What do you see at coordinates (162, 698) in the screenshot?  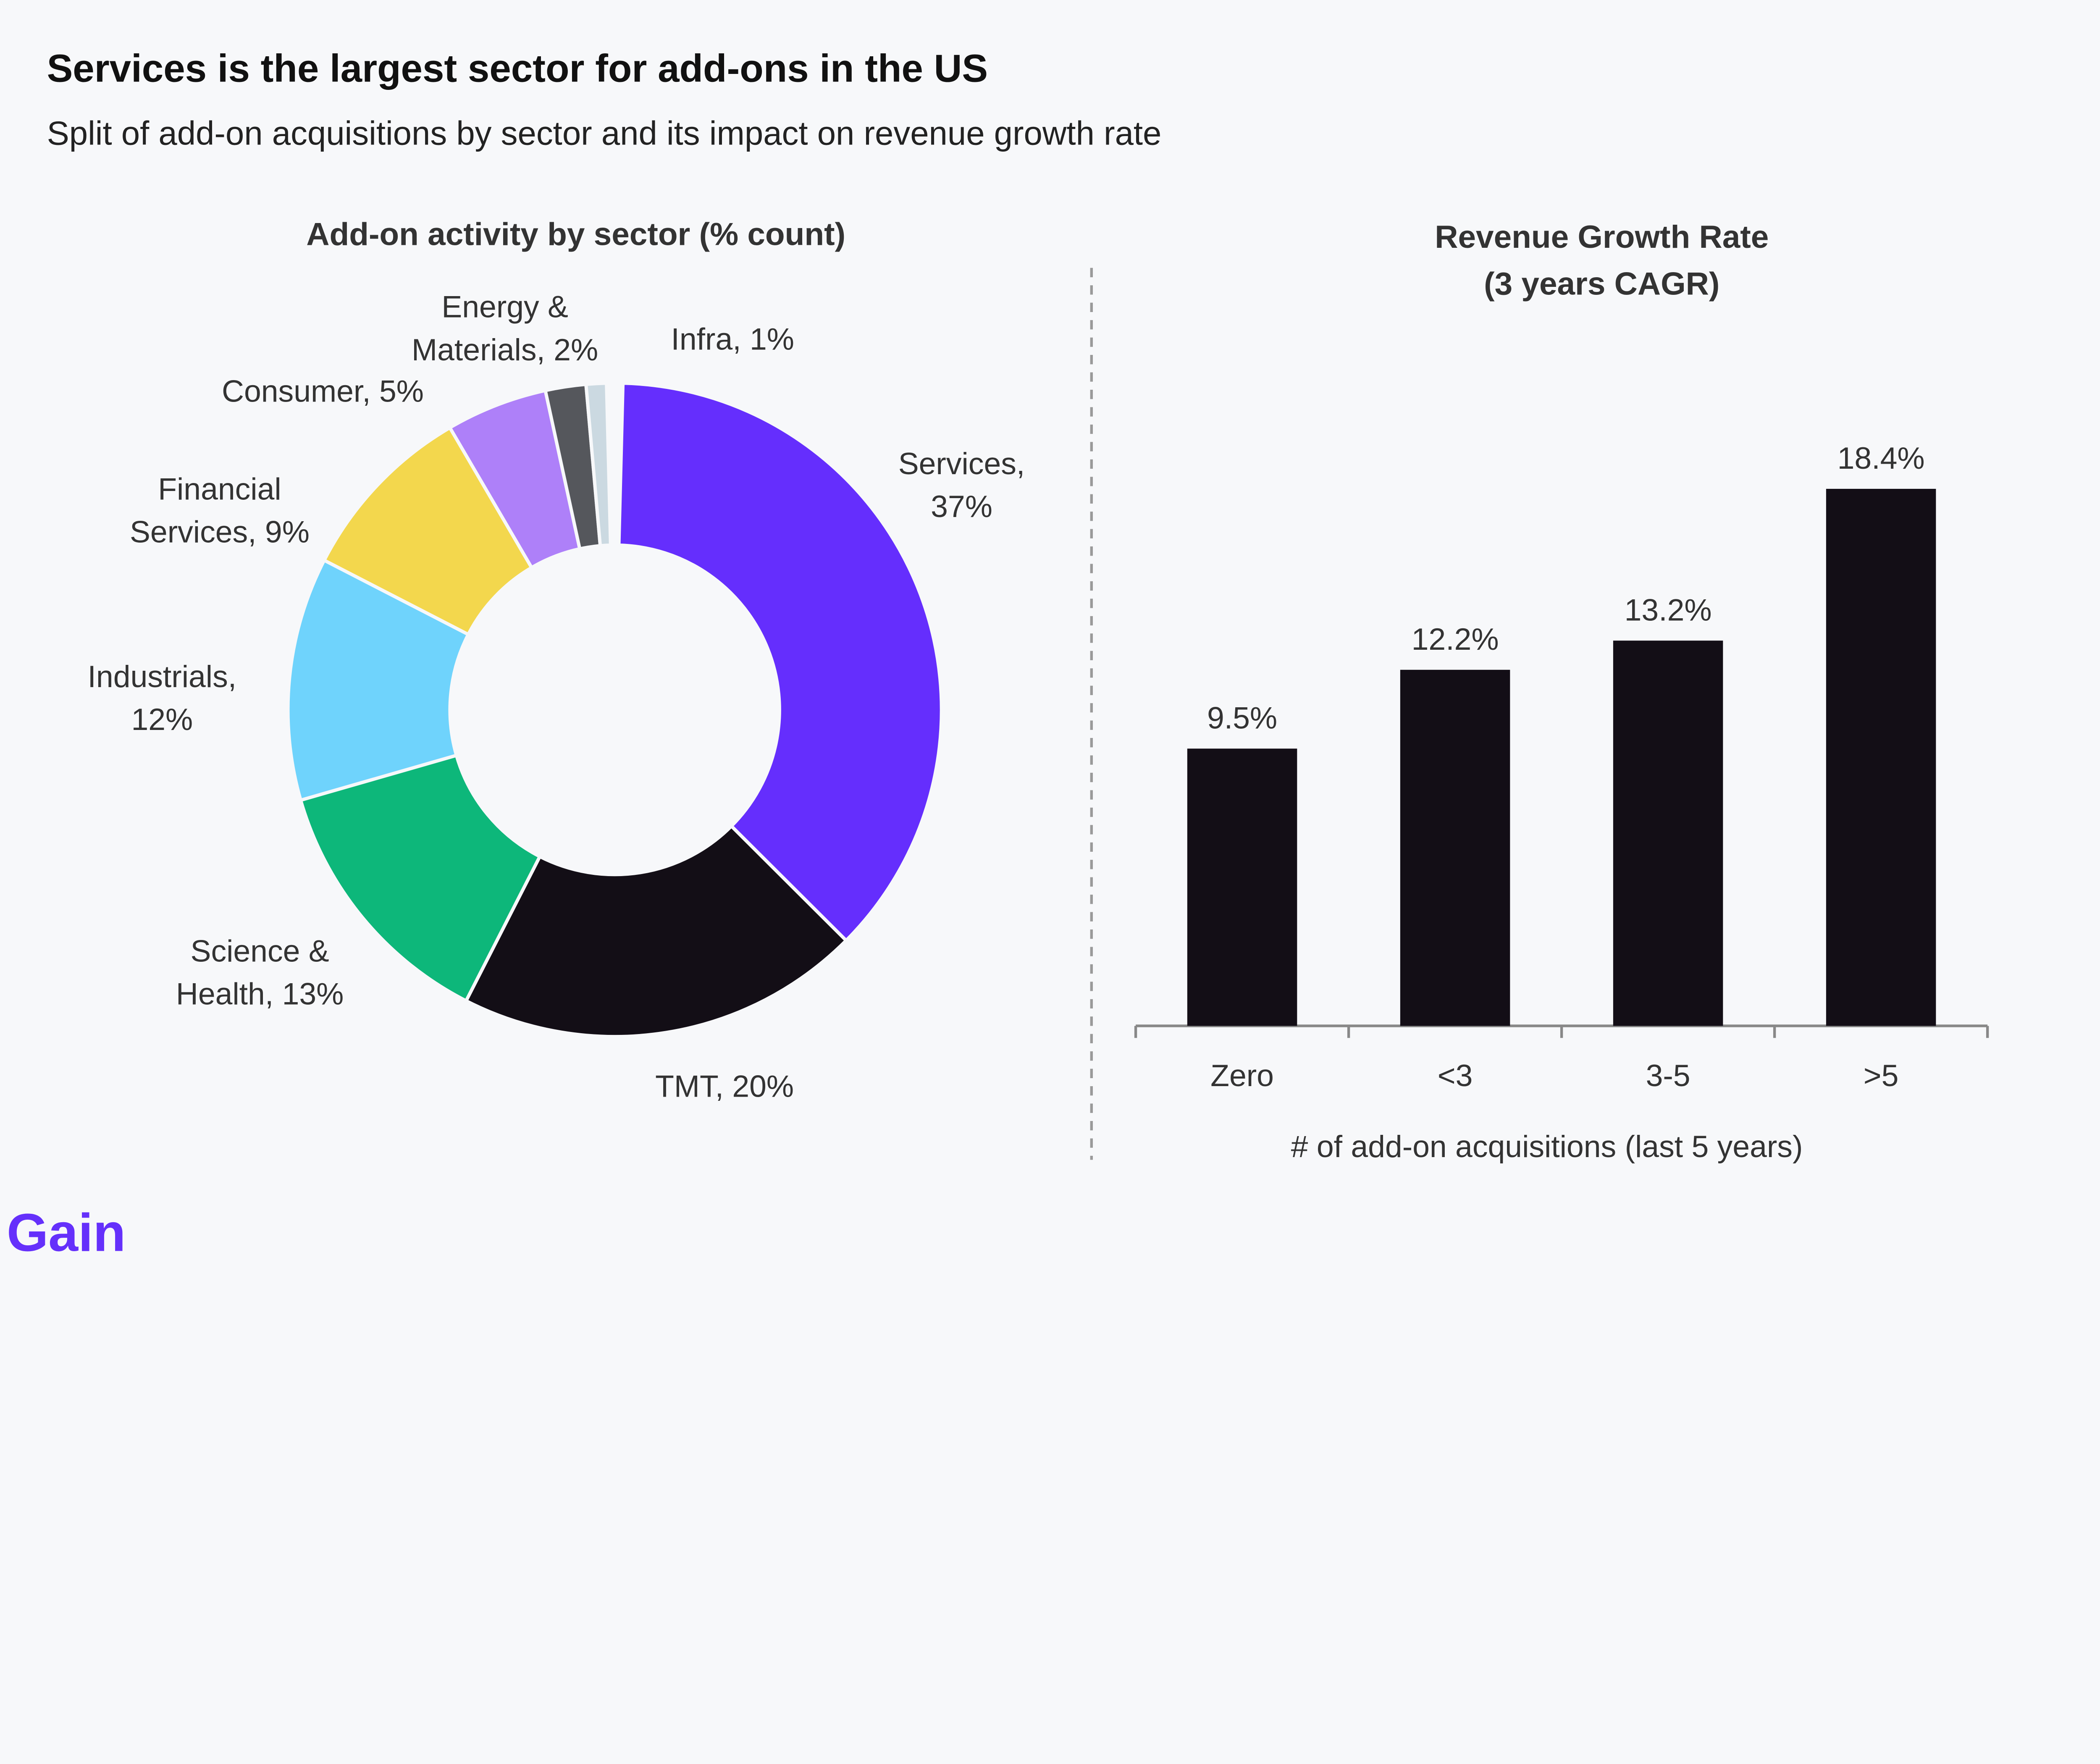 I see `label-industrials: Industrials, 12%` at bounding box center [162, 698].